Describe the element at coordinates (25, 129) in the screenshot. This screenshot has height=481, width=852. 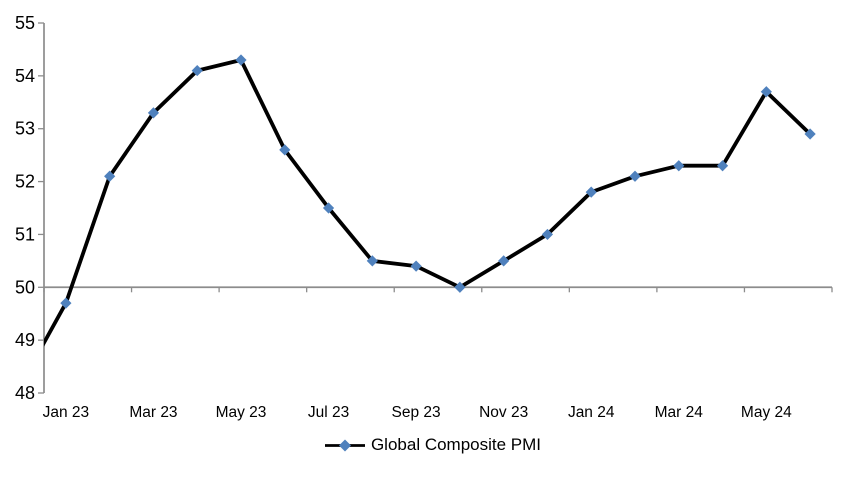
I see `y-tick-label: 53` at that location.